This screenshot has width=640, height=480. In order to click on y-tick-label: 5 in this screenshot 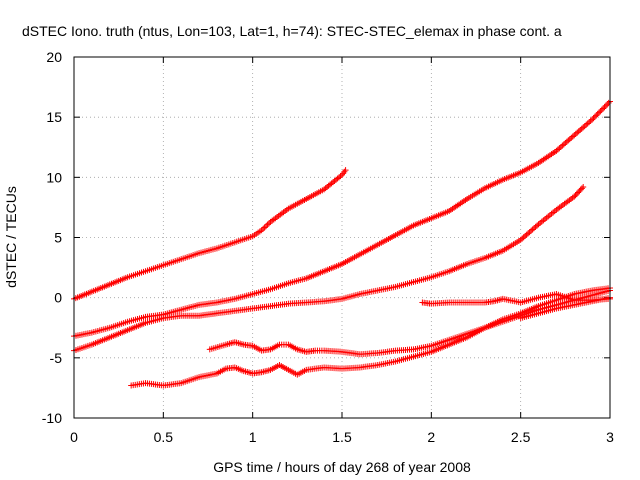, I will do `click(58, 238)`.